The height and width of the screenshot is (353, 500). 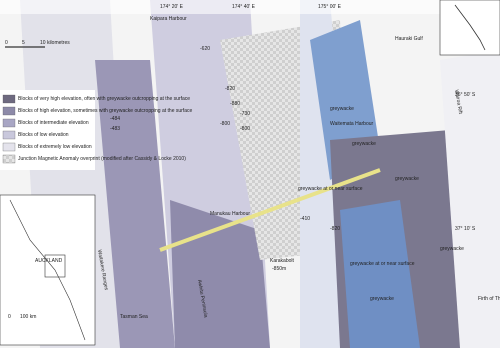 What do you see at coordinates (55, 147) in the screenshot?
I see `legend-label: Blocks of extremely low elevation` at bounding box center [55, 147].